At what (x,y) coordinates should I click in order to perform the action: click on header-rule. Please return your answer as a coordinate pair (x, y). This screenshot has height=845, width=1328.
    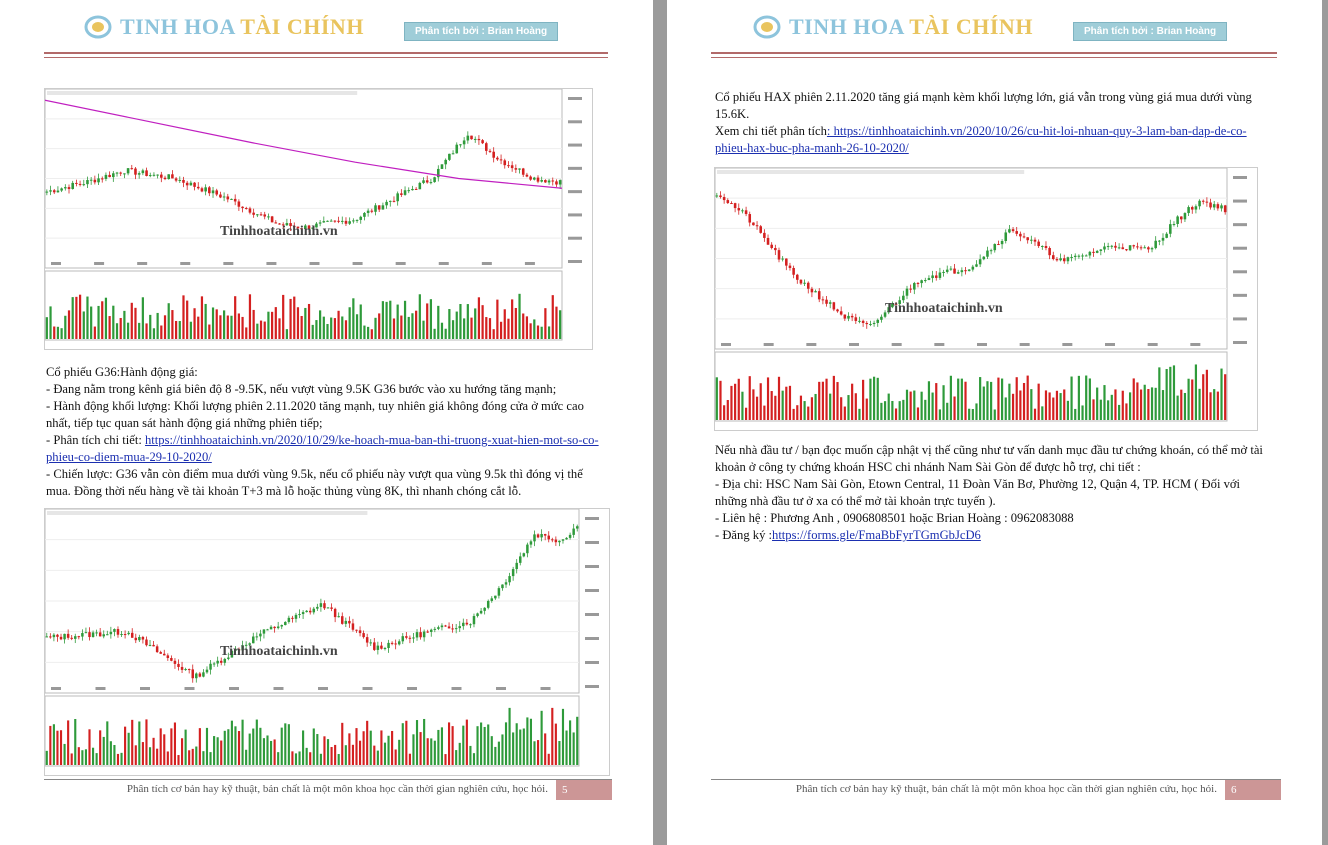
    Looking at the image, I should click on (994, 55).